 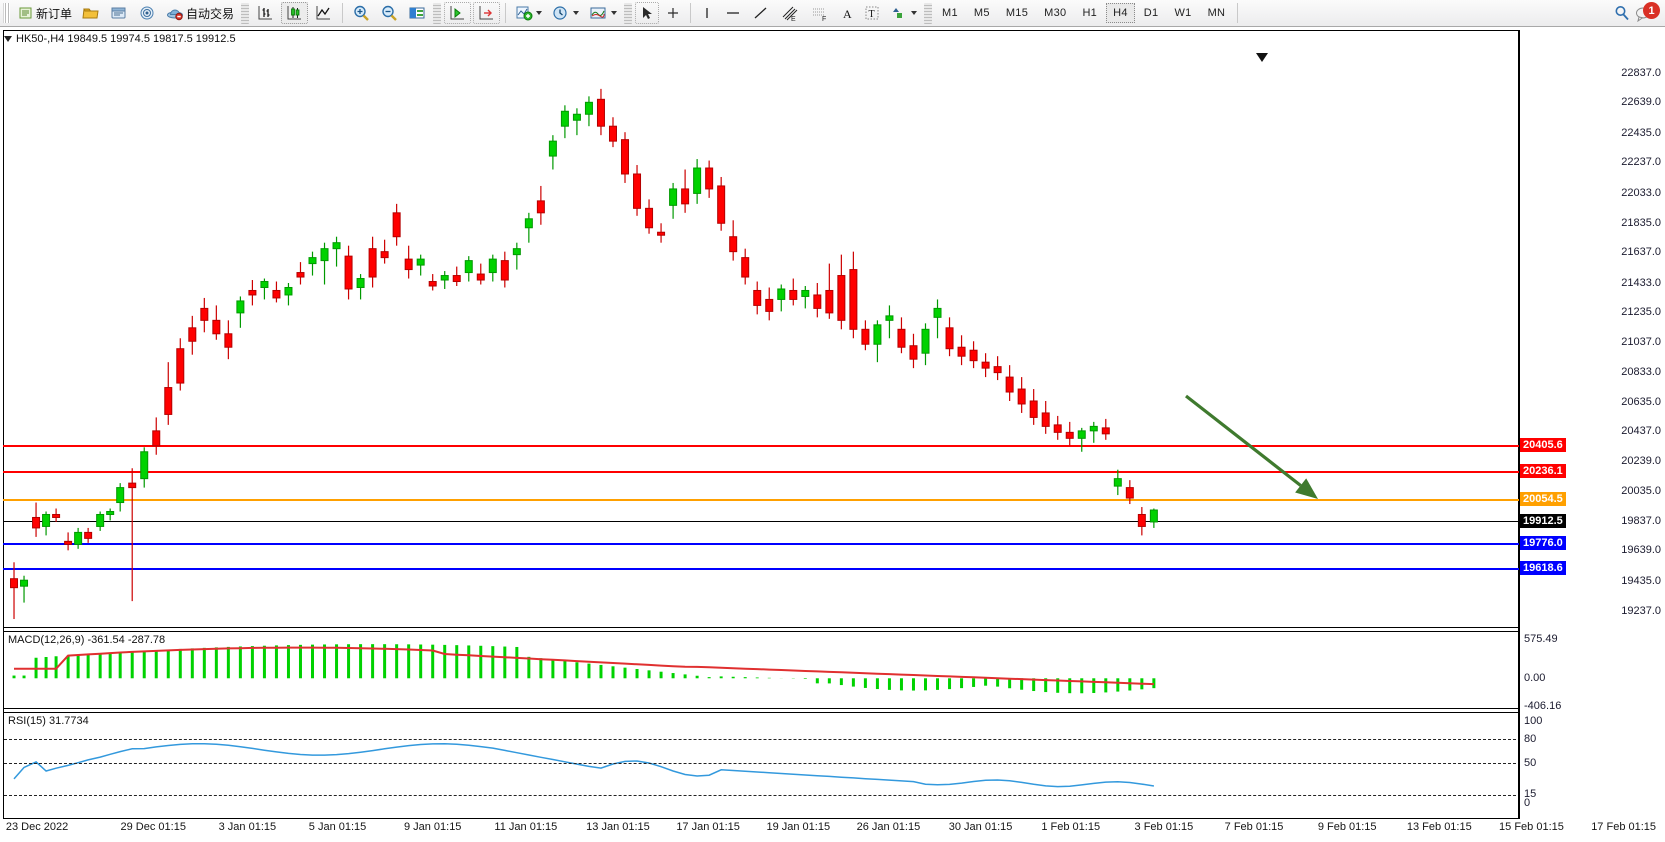 I want to click on horizontal-line-icon, so click(x=733, y=13).